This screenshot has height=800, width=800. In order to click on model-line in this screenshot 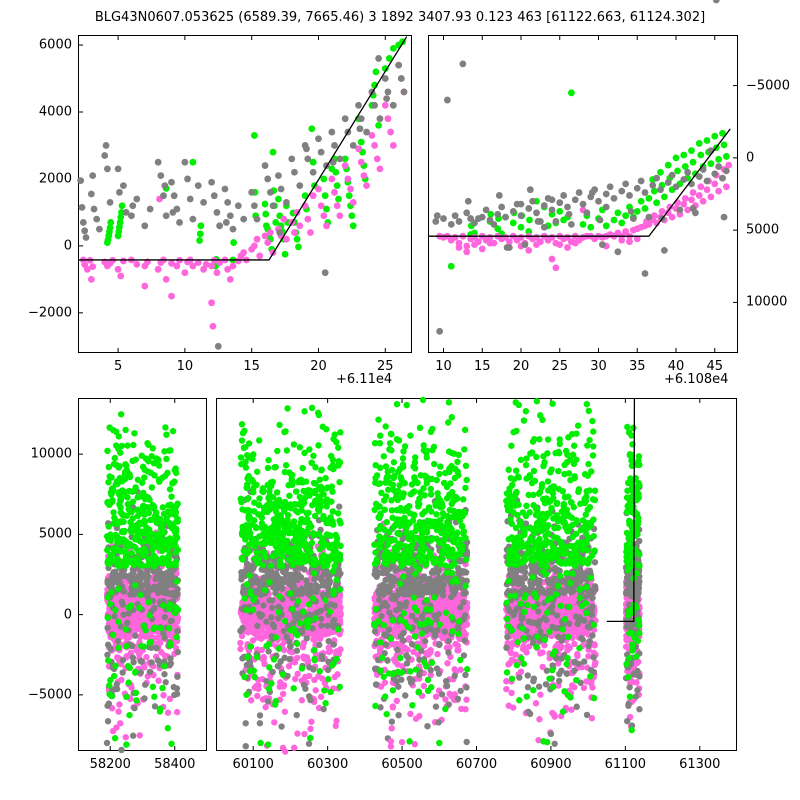, I will do `click(243, 148)`.